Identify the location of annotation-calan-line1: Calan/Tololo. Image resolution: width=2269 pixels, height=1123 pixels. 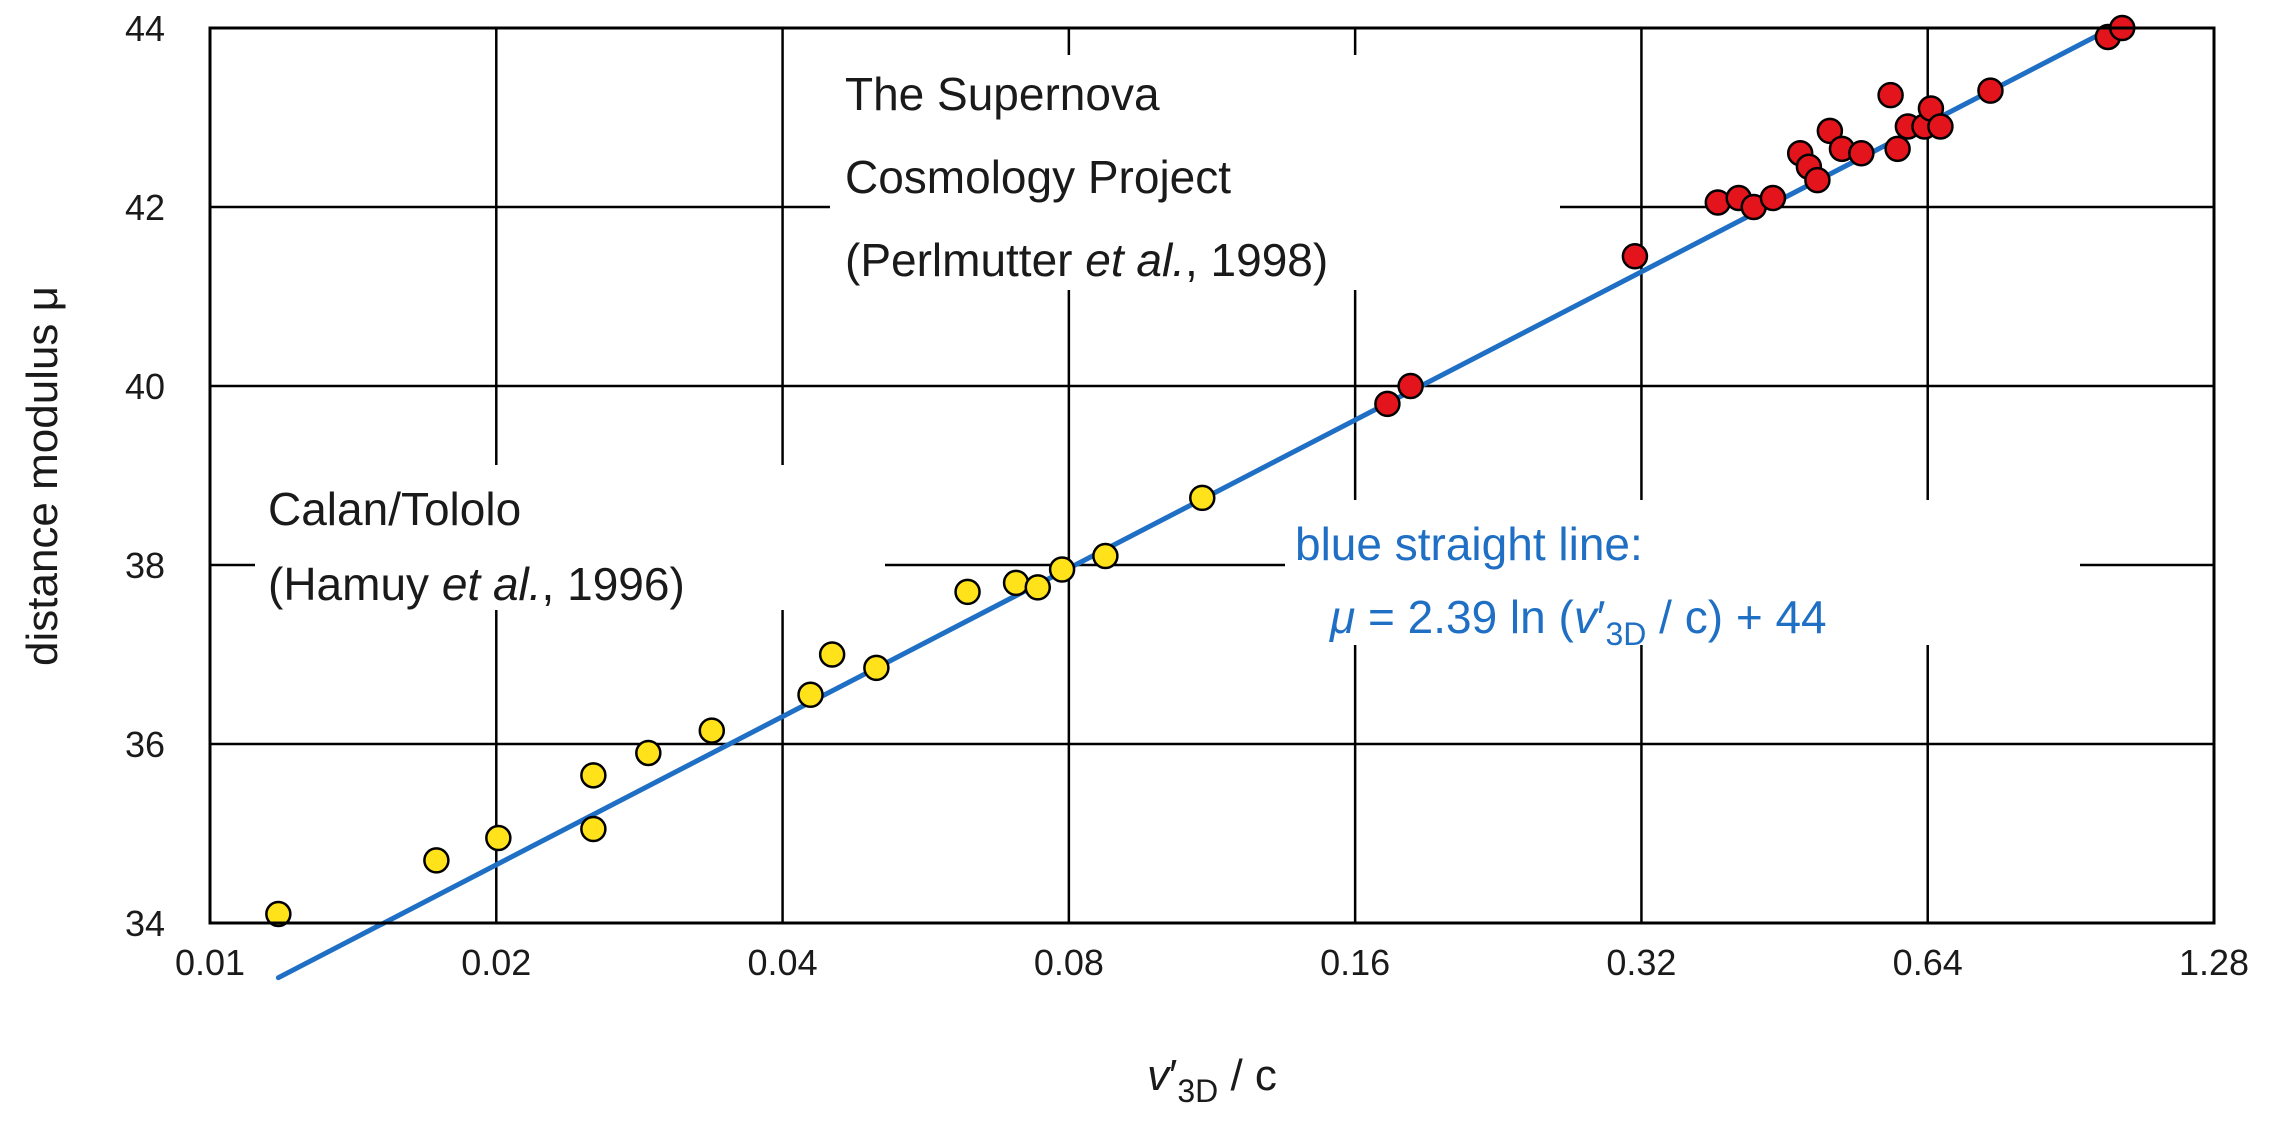
(394, 509).